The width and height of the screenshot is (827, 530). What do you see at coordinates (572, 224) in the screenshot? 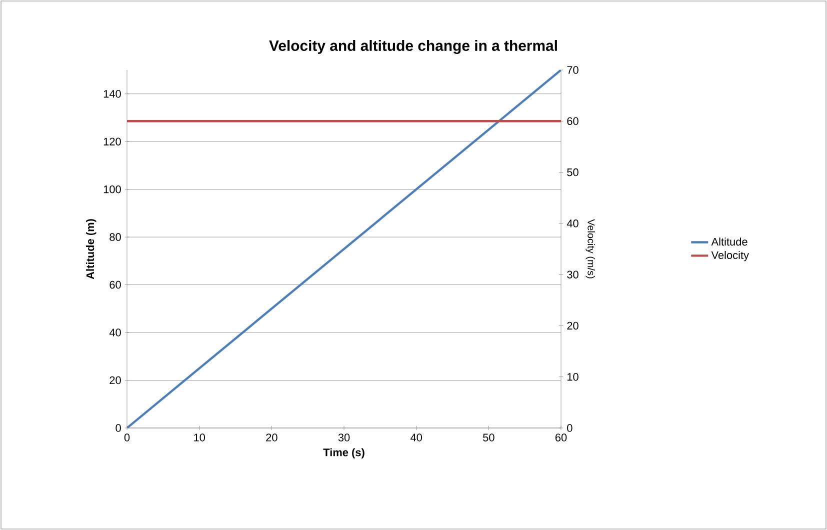
I see `y2-tick-label: 40` at bounding box center [572, 224].